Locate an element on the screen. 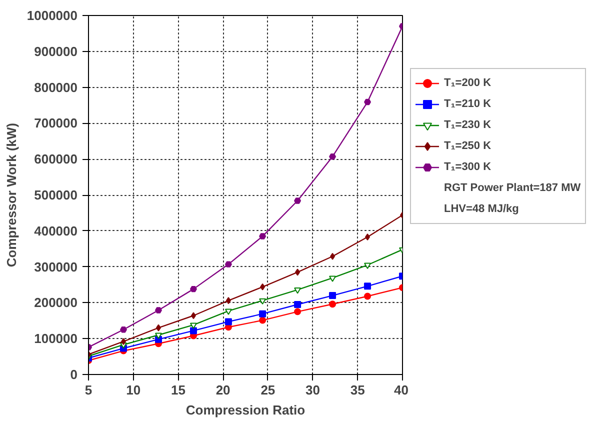 This screenshot has width=600, height=422. y-tick-label: 100000 is located at coordinates (56, 338).